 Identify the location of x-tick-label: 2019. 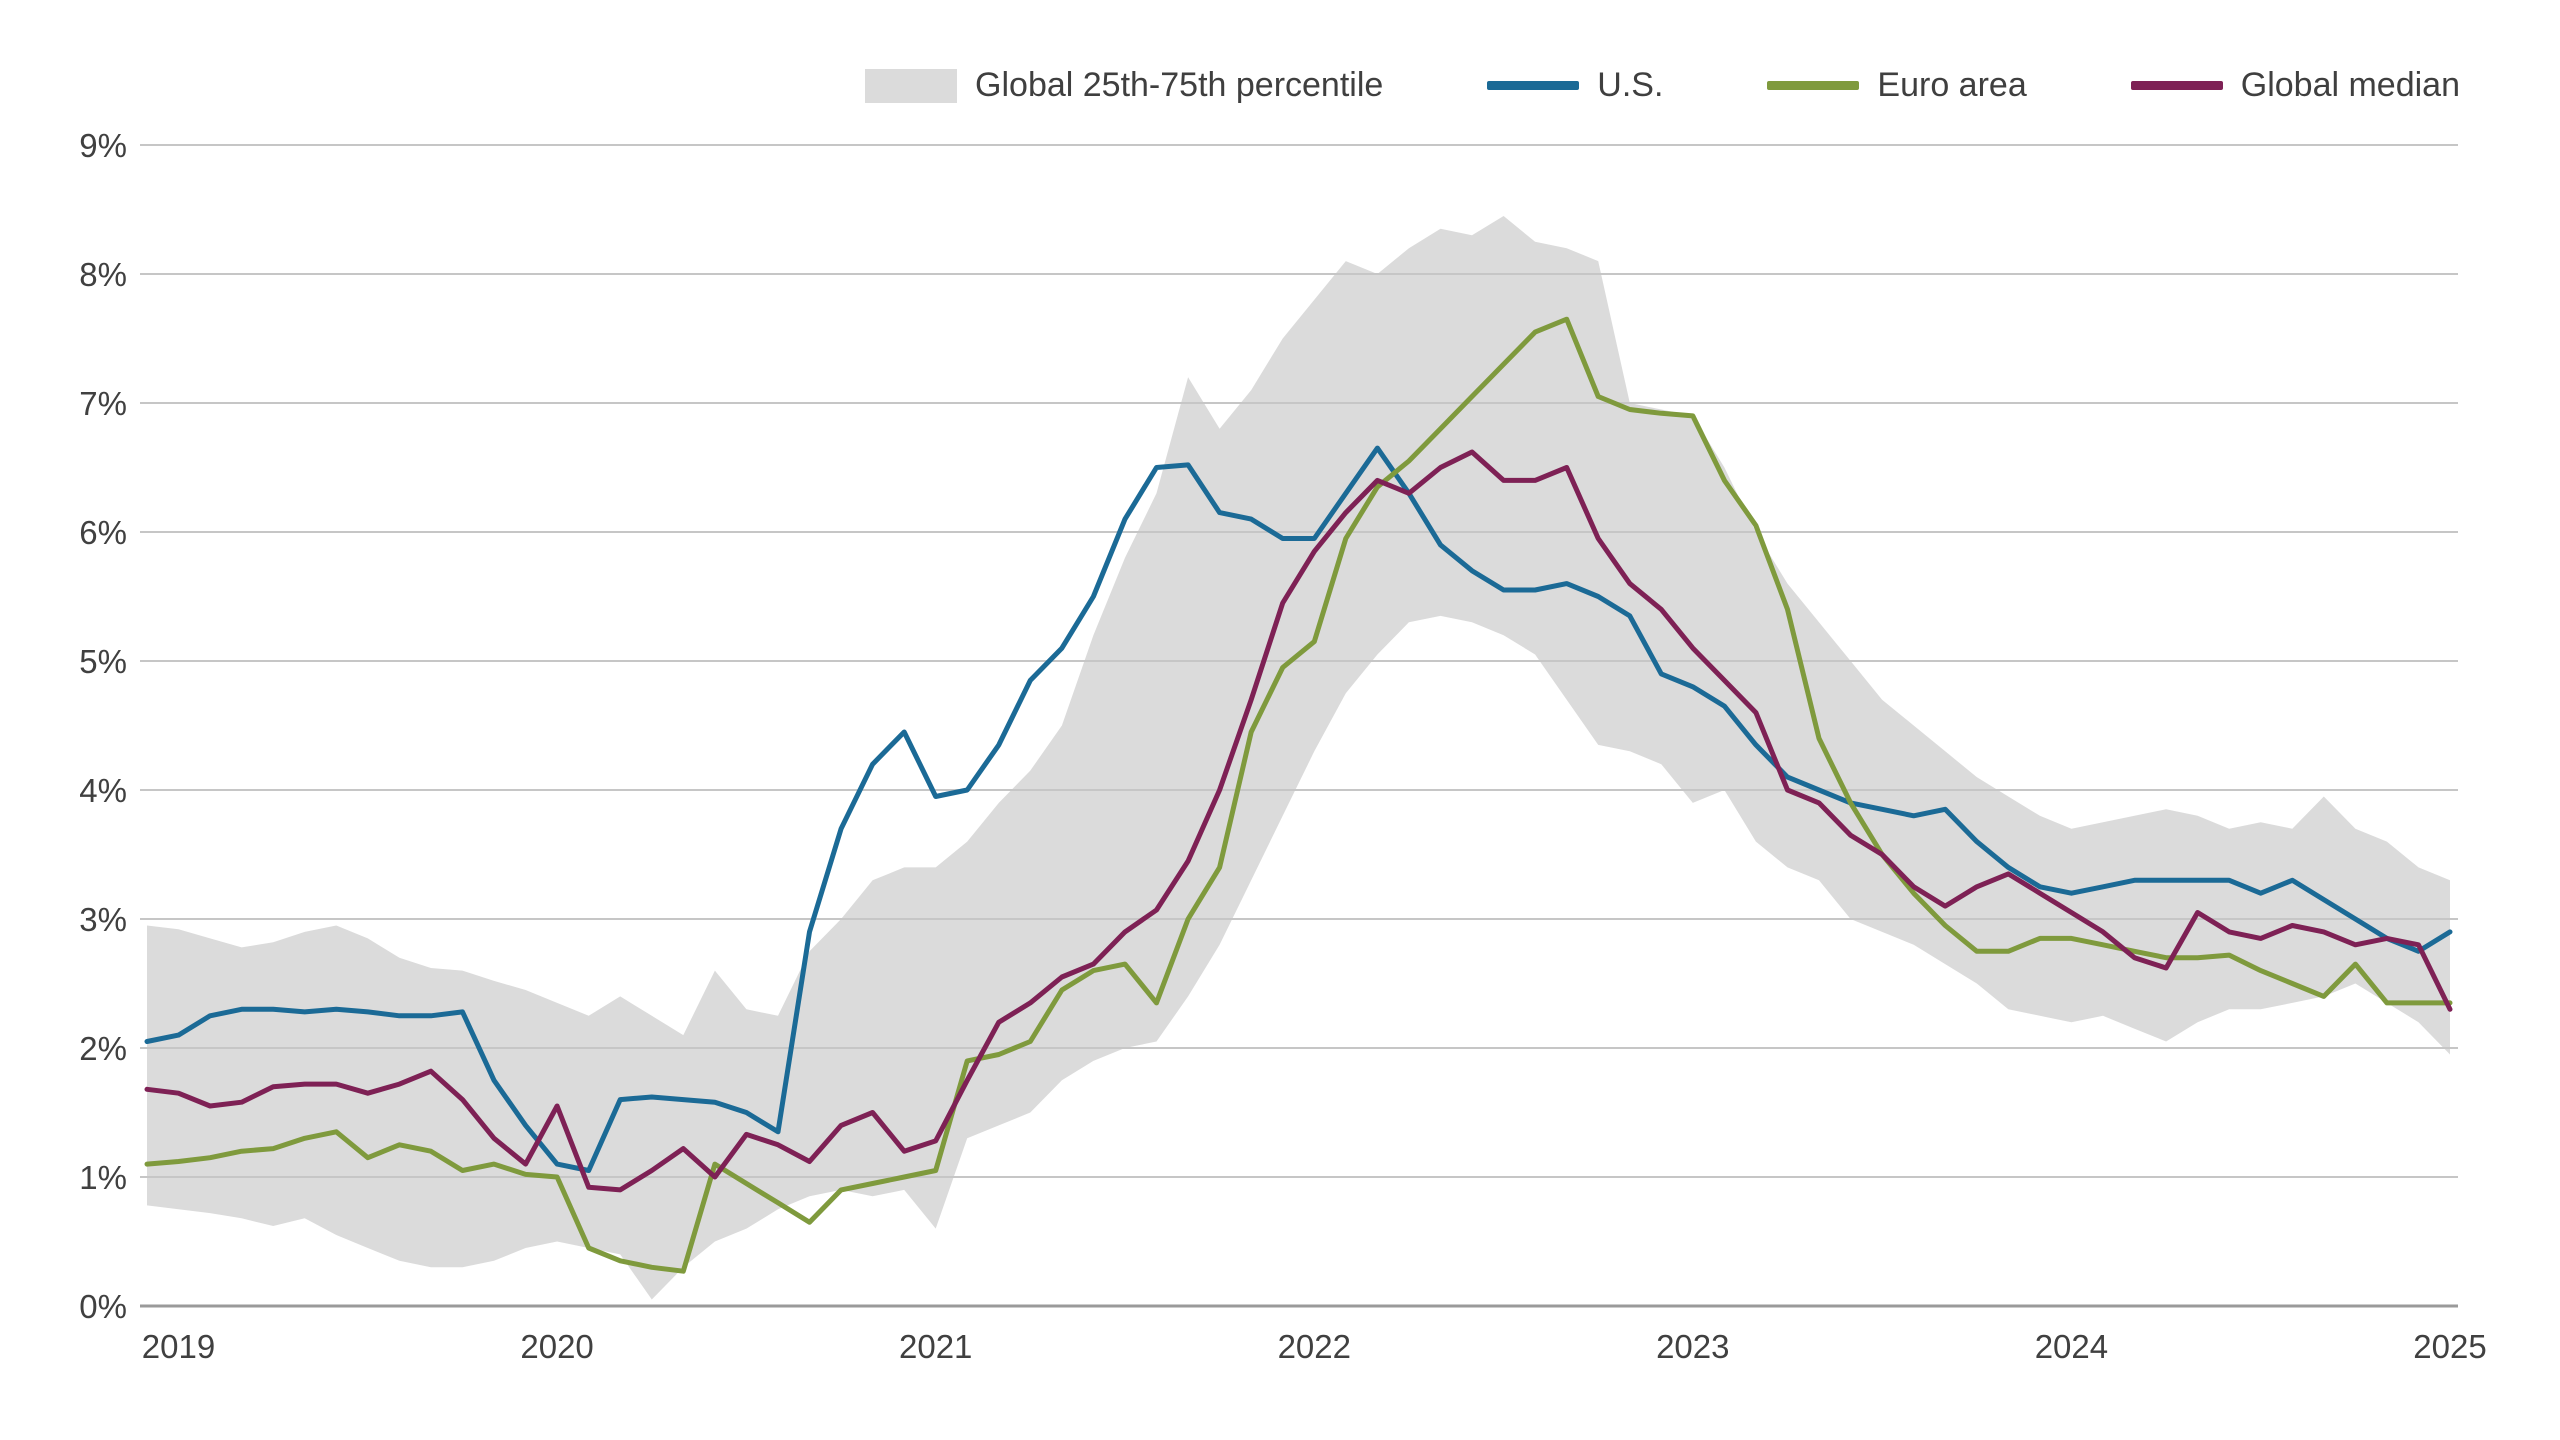
(178, 1346).